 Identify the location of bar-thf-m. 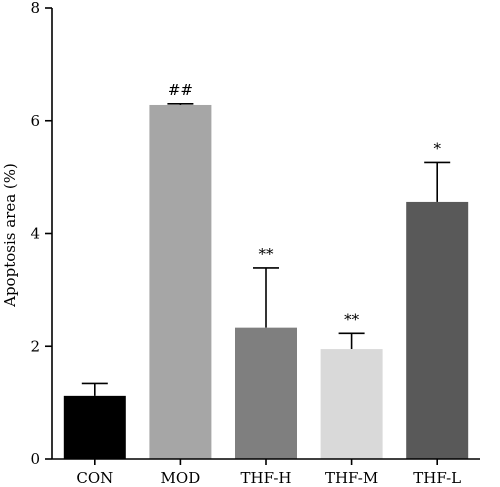
(351, 404).